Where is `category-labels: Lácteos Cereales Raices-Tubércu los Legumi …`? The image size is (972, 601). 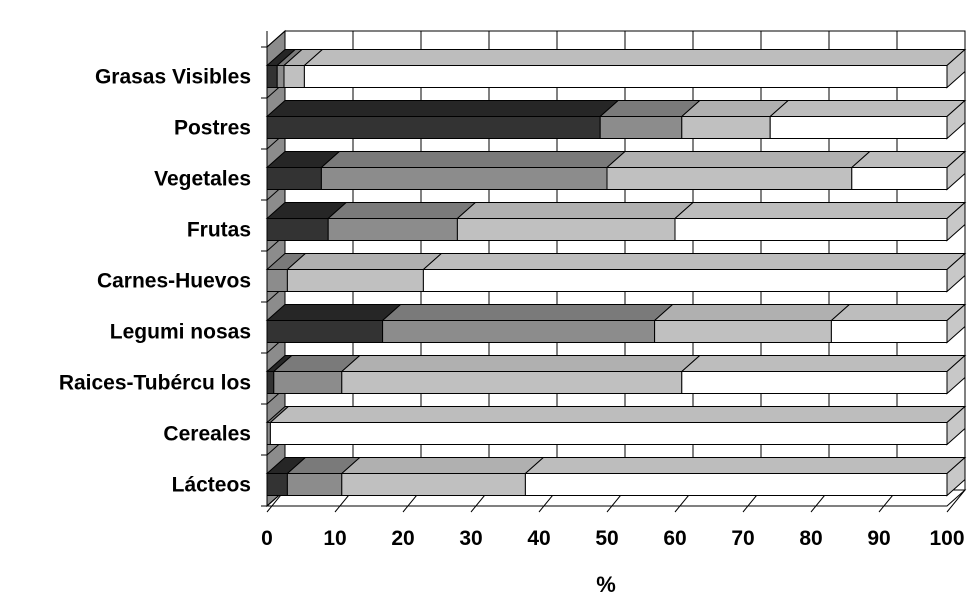
category-labels: Lácteos Cereales Raices-Tubércu los Legumi … is located at coordinates (155, 281).